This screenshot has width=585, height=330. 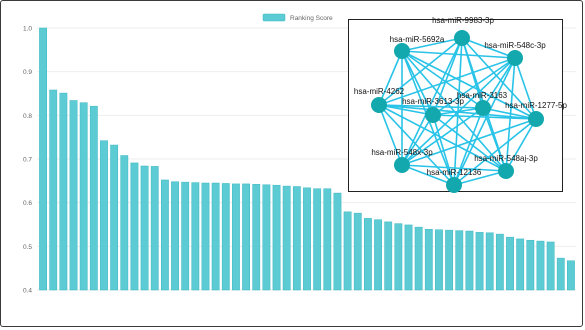 What do you see at coordinates (506, 158) in the screenshot?
I see `network-node-label: hsa-miR-548aj-3p` at bounding box center [506, 158].